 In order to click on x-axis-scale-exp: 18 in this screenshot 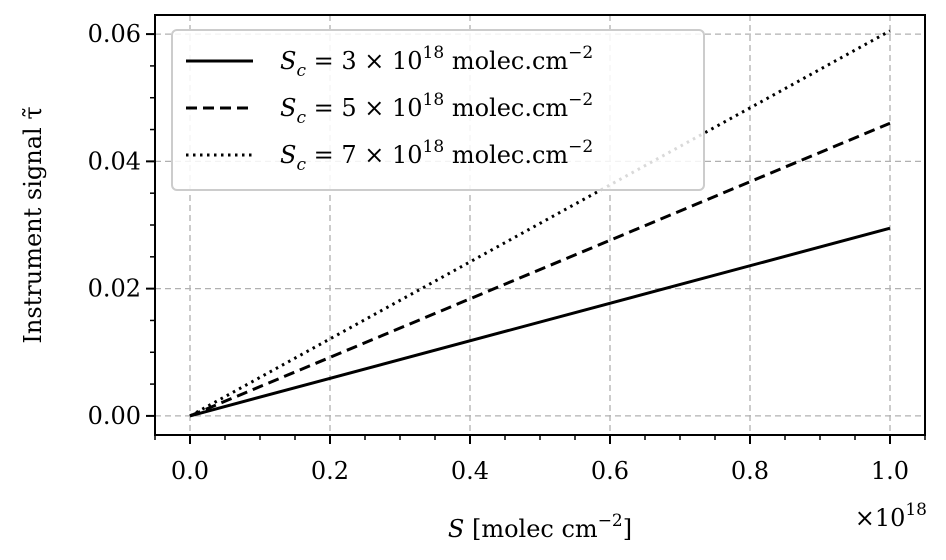, I will do `click(916, 510)`.